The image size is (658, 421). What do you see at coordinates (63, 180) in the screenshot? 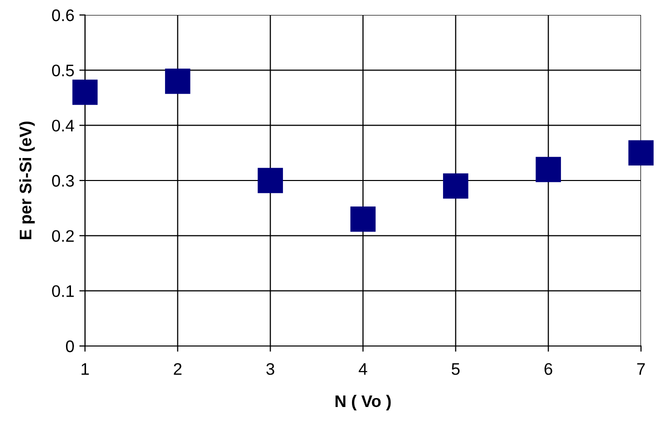
I see `y-tick-label: 0.3` at bounding box center [63, 180].